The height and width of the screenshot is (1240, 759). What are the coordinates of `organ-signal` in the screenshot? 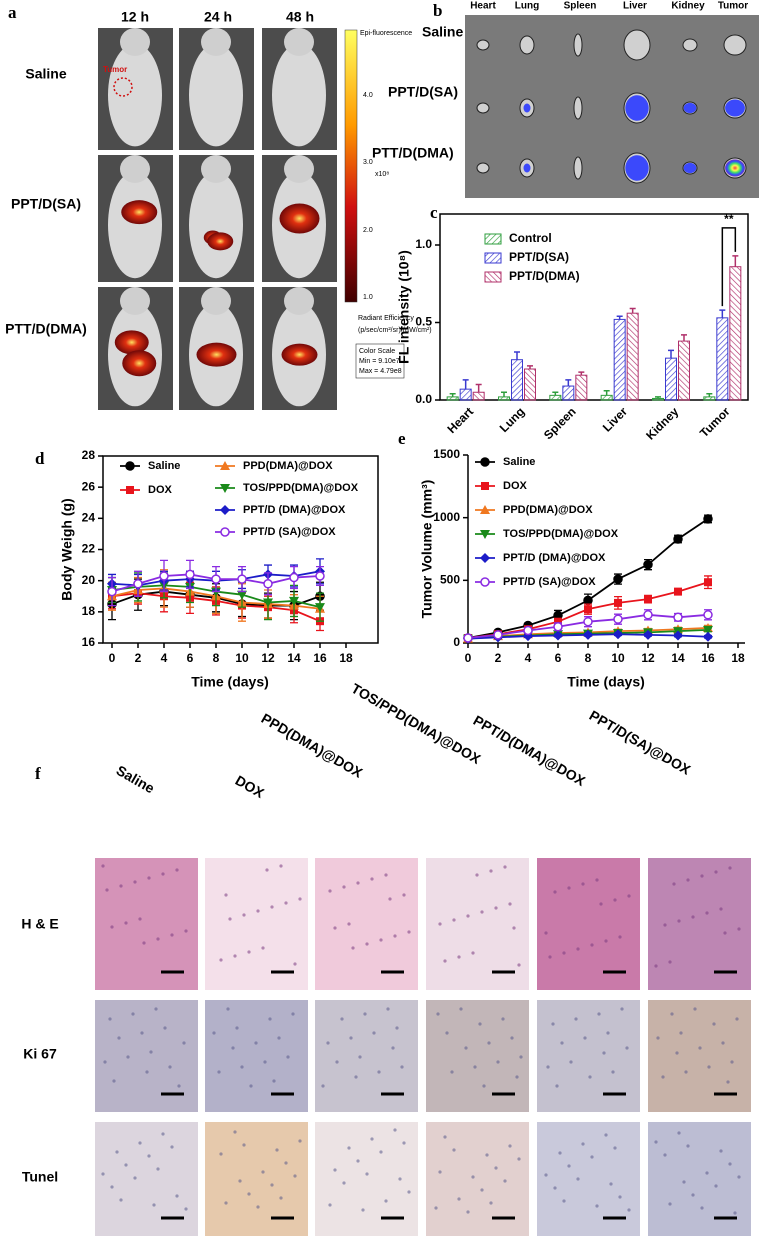 It's located at (527, 168).